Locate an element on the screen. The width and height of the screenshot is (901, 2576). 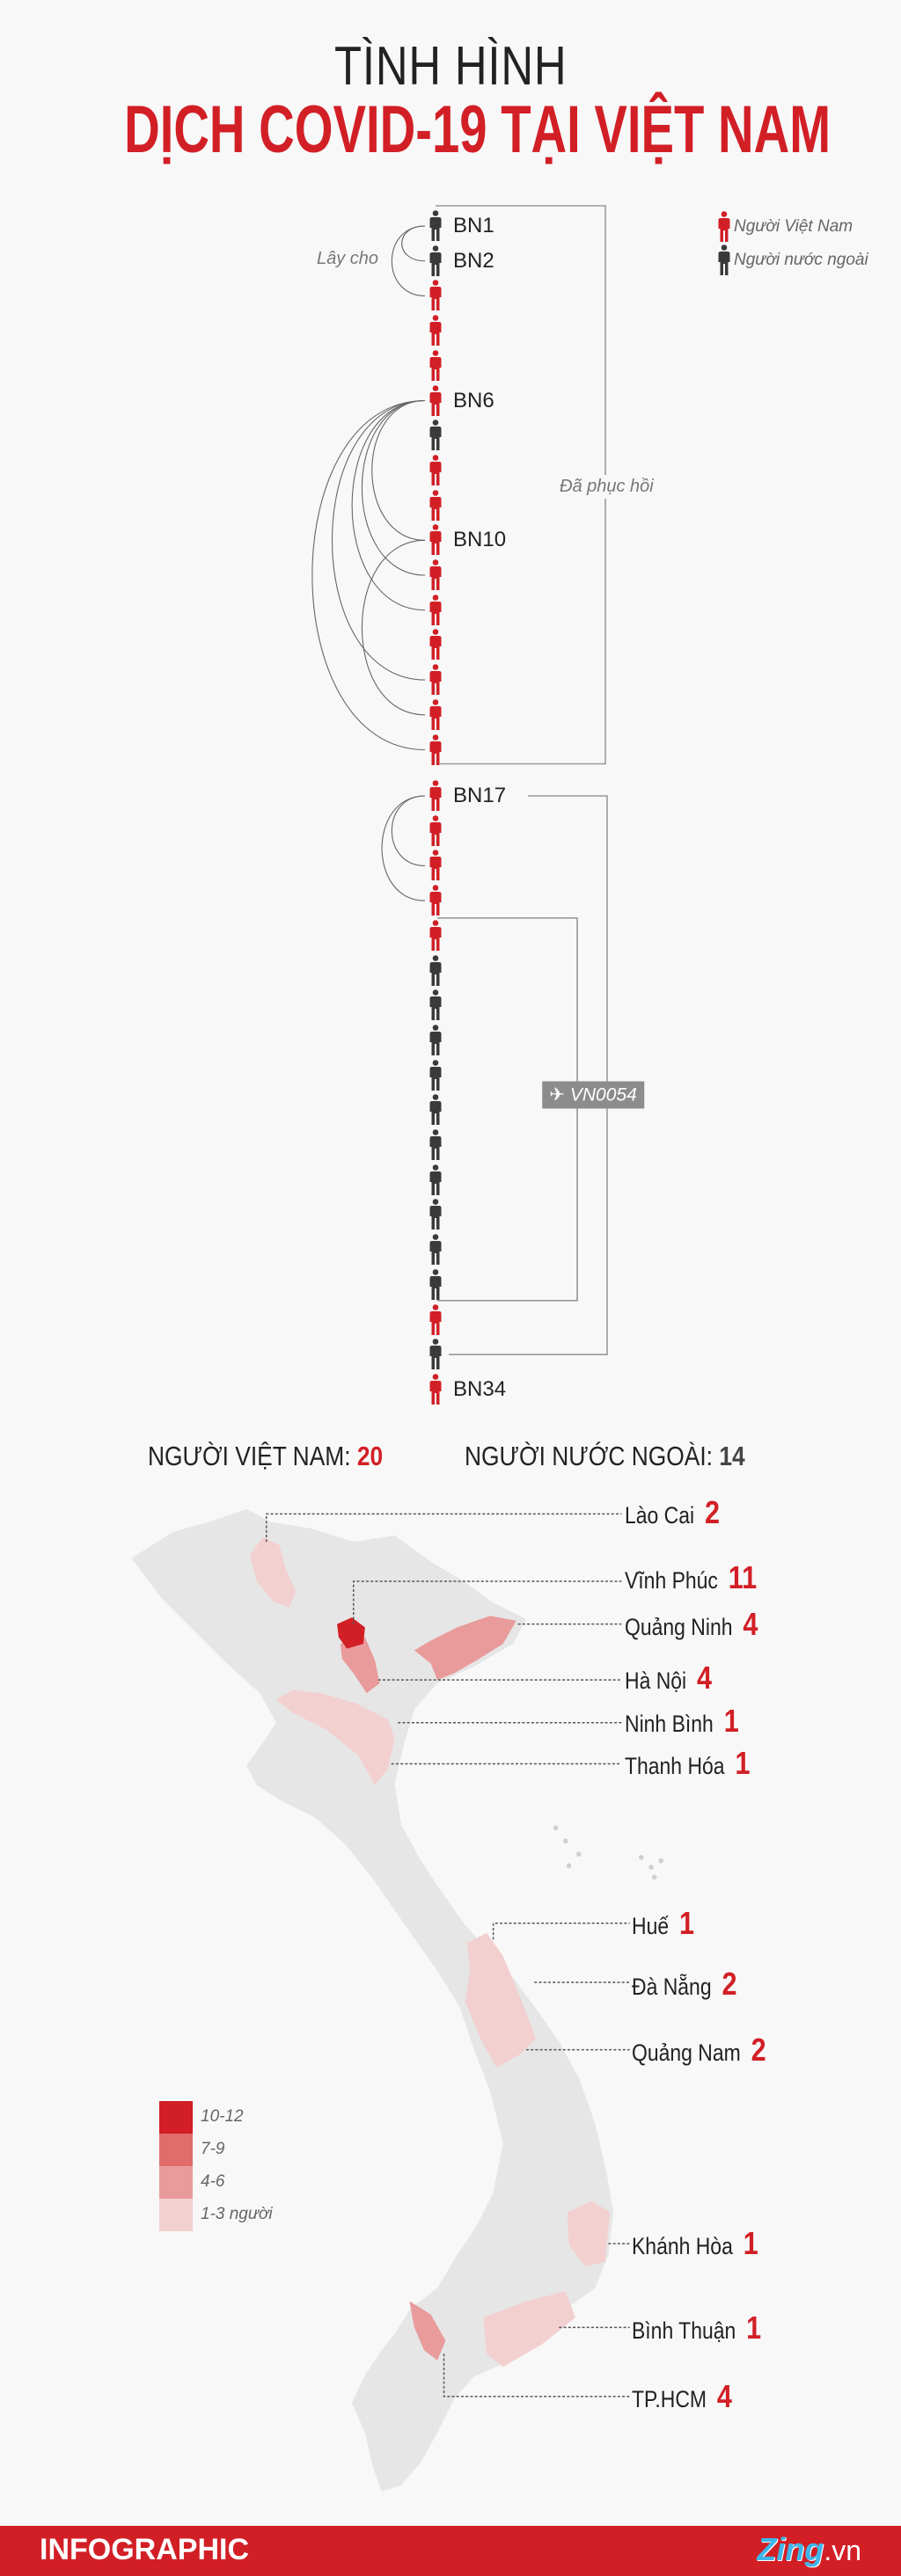
footer-bar: INFOGRAPHIC Zing.vn is located at coordinates (450, 2551).